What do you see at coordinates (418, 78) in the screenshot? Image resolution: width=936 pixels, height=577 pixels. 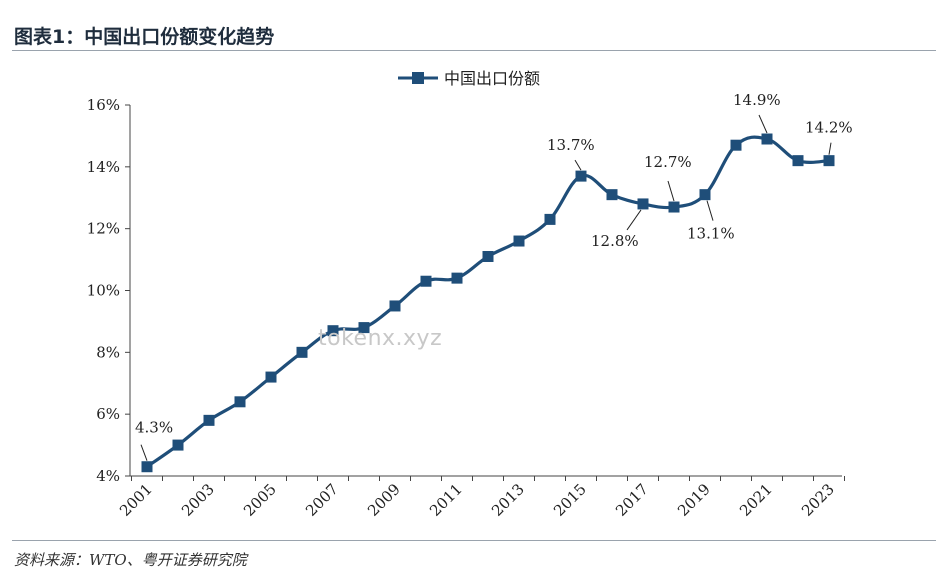 I see `legend-marker` at bounding box center [418, 78].